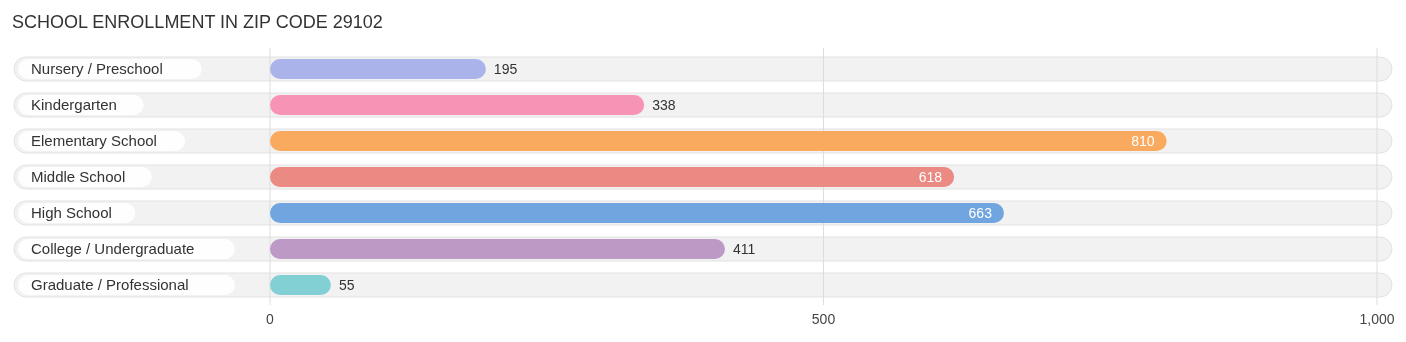 Image resolution: width=1406 pixels, height=342 pixels. Describe the element at coordinates (197, 22) in the screenshot. I see `chart-title: SCHOOL ENROLLMENT IN ZIP CODE 29102` at that location.